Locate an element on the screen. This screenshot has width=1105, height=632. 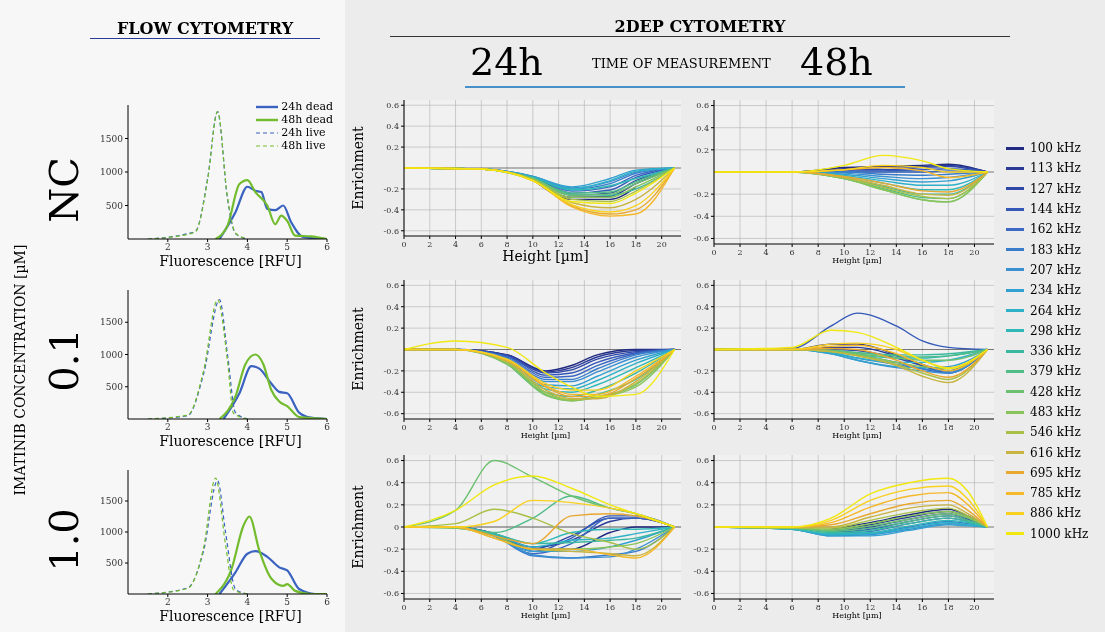
legend-label: 1000 kHz is located at coordinates (1059, 533).